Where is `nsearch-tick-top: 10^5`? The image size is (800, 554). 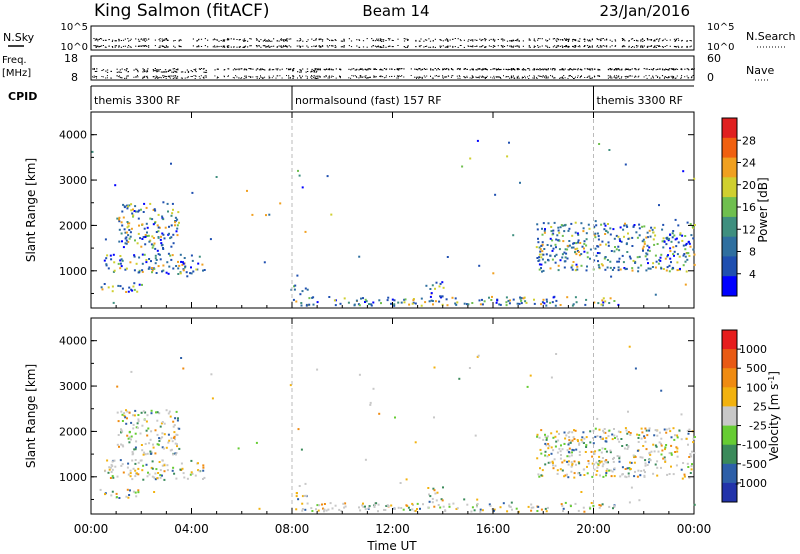 nsearch-tick-top: 10^5 is located at coordinates (720, 27).